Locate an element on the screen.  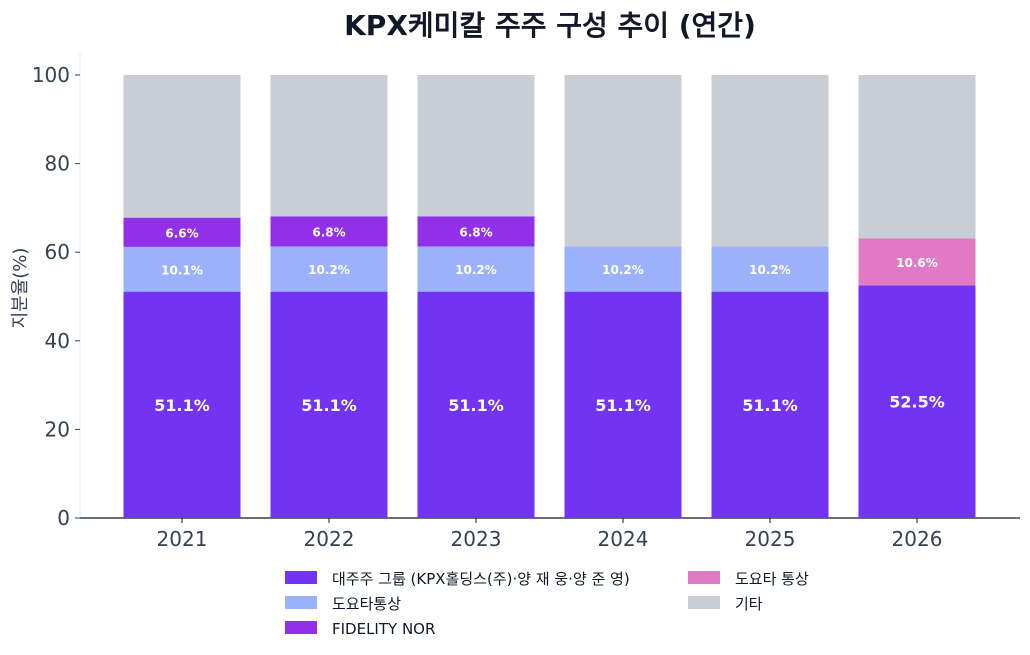
data-label: 10.6% is located at coordinates (917, 263).